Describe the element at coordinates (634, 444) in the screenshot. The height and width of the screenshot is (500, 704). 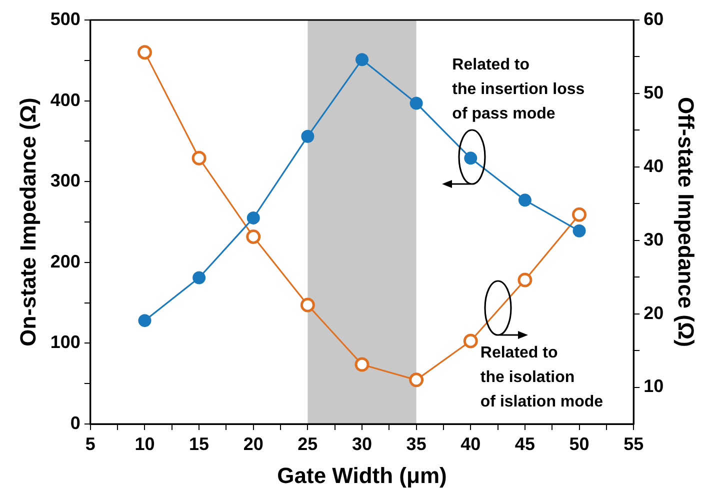
I see `x-tick-label: 55` at that location.